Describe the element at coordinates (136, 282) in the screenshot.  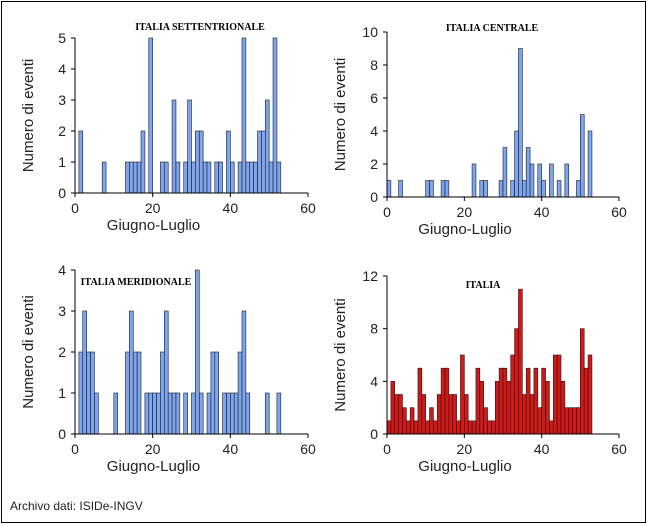
I see `chart-title: ITALIA MERIDIONALE` at that location.